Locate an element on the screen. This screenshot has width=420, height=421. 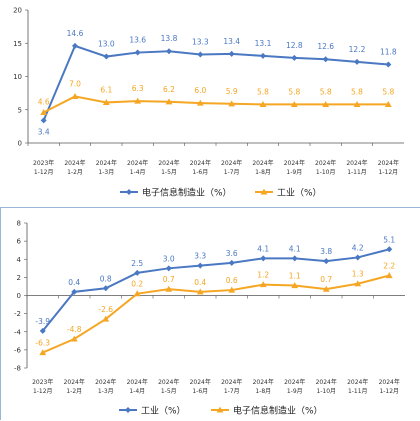
data-label: 1.3 is located at coordinates (358, 274).